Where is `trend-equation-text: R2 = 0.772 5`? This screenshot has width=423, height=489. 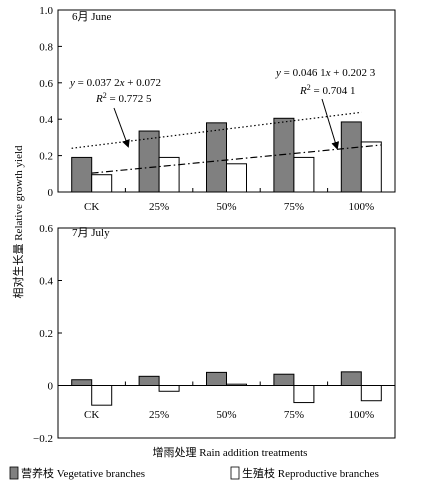
trend-equation-text: R2 = 0.772 5 is located at coordinates (123, 98).